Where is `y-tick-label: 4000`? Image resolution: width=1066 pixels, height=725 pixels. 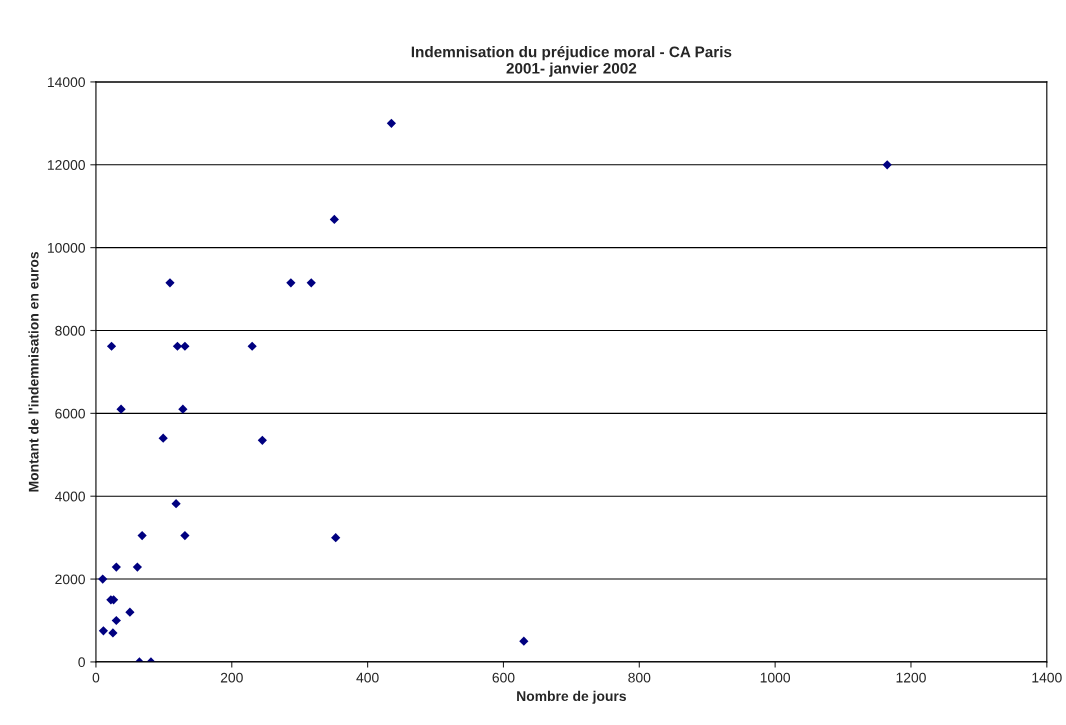
y-tick-label: 4000 is located at coordinates (69, 496).